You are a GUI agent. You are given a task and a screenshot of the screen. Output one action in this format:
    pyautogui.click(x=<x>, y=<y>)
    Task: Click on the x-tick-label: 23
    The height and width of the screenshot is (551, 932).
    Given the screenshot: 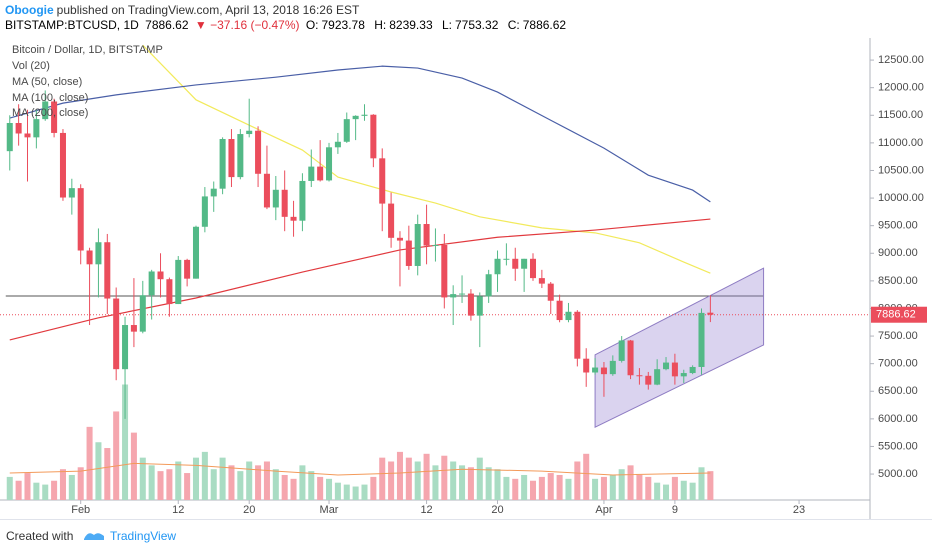 What is the action you would take?
    pyautogui.click(x=799, y=510)
    